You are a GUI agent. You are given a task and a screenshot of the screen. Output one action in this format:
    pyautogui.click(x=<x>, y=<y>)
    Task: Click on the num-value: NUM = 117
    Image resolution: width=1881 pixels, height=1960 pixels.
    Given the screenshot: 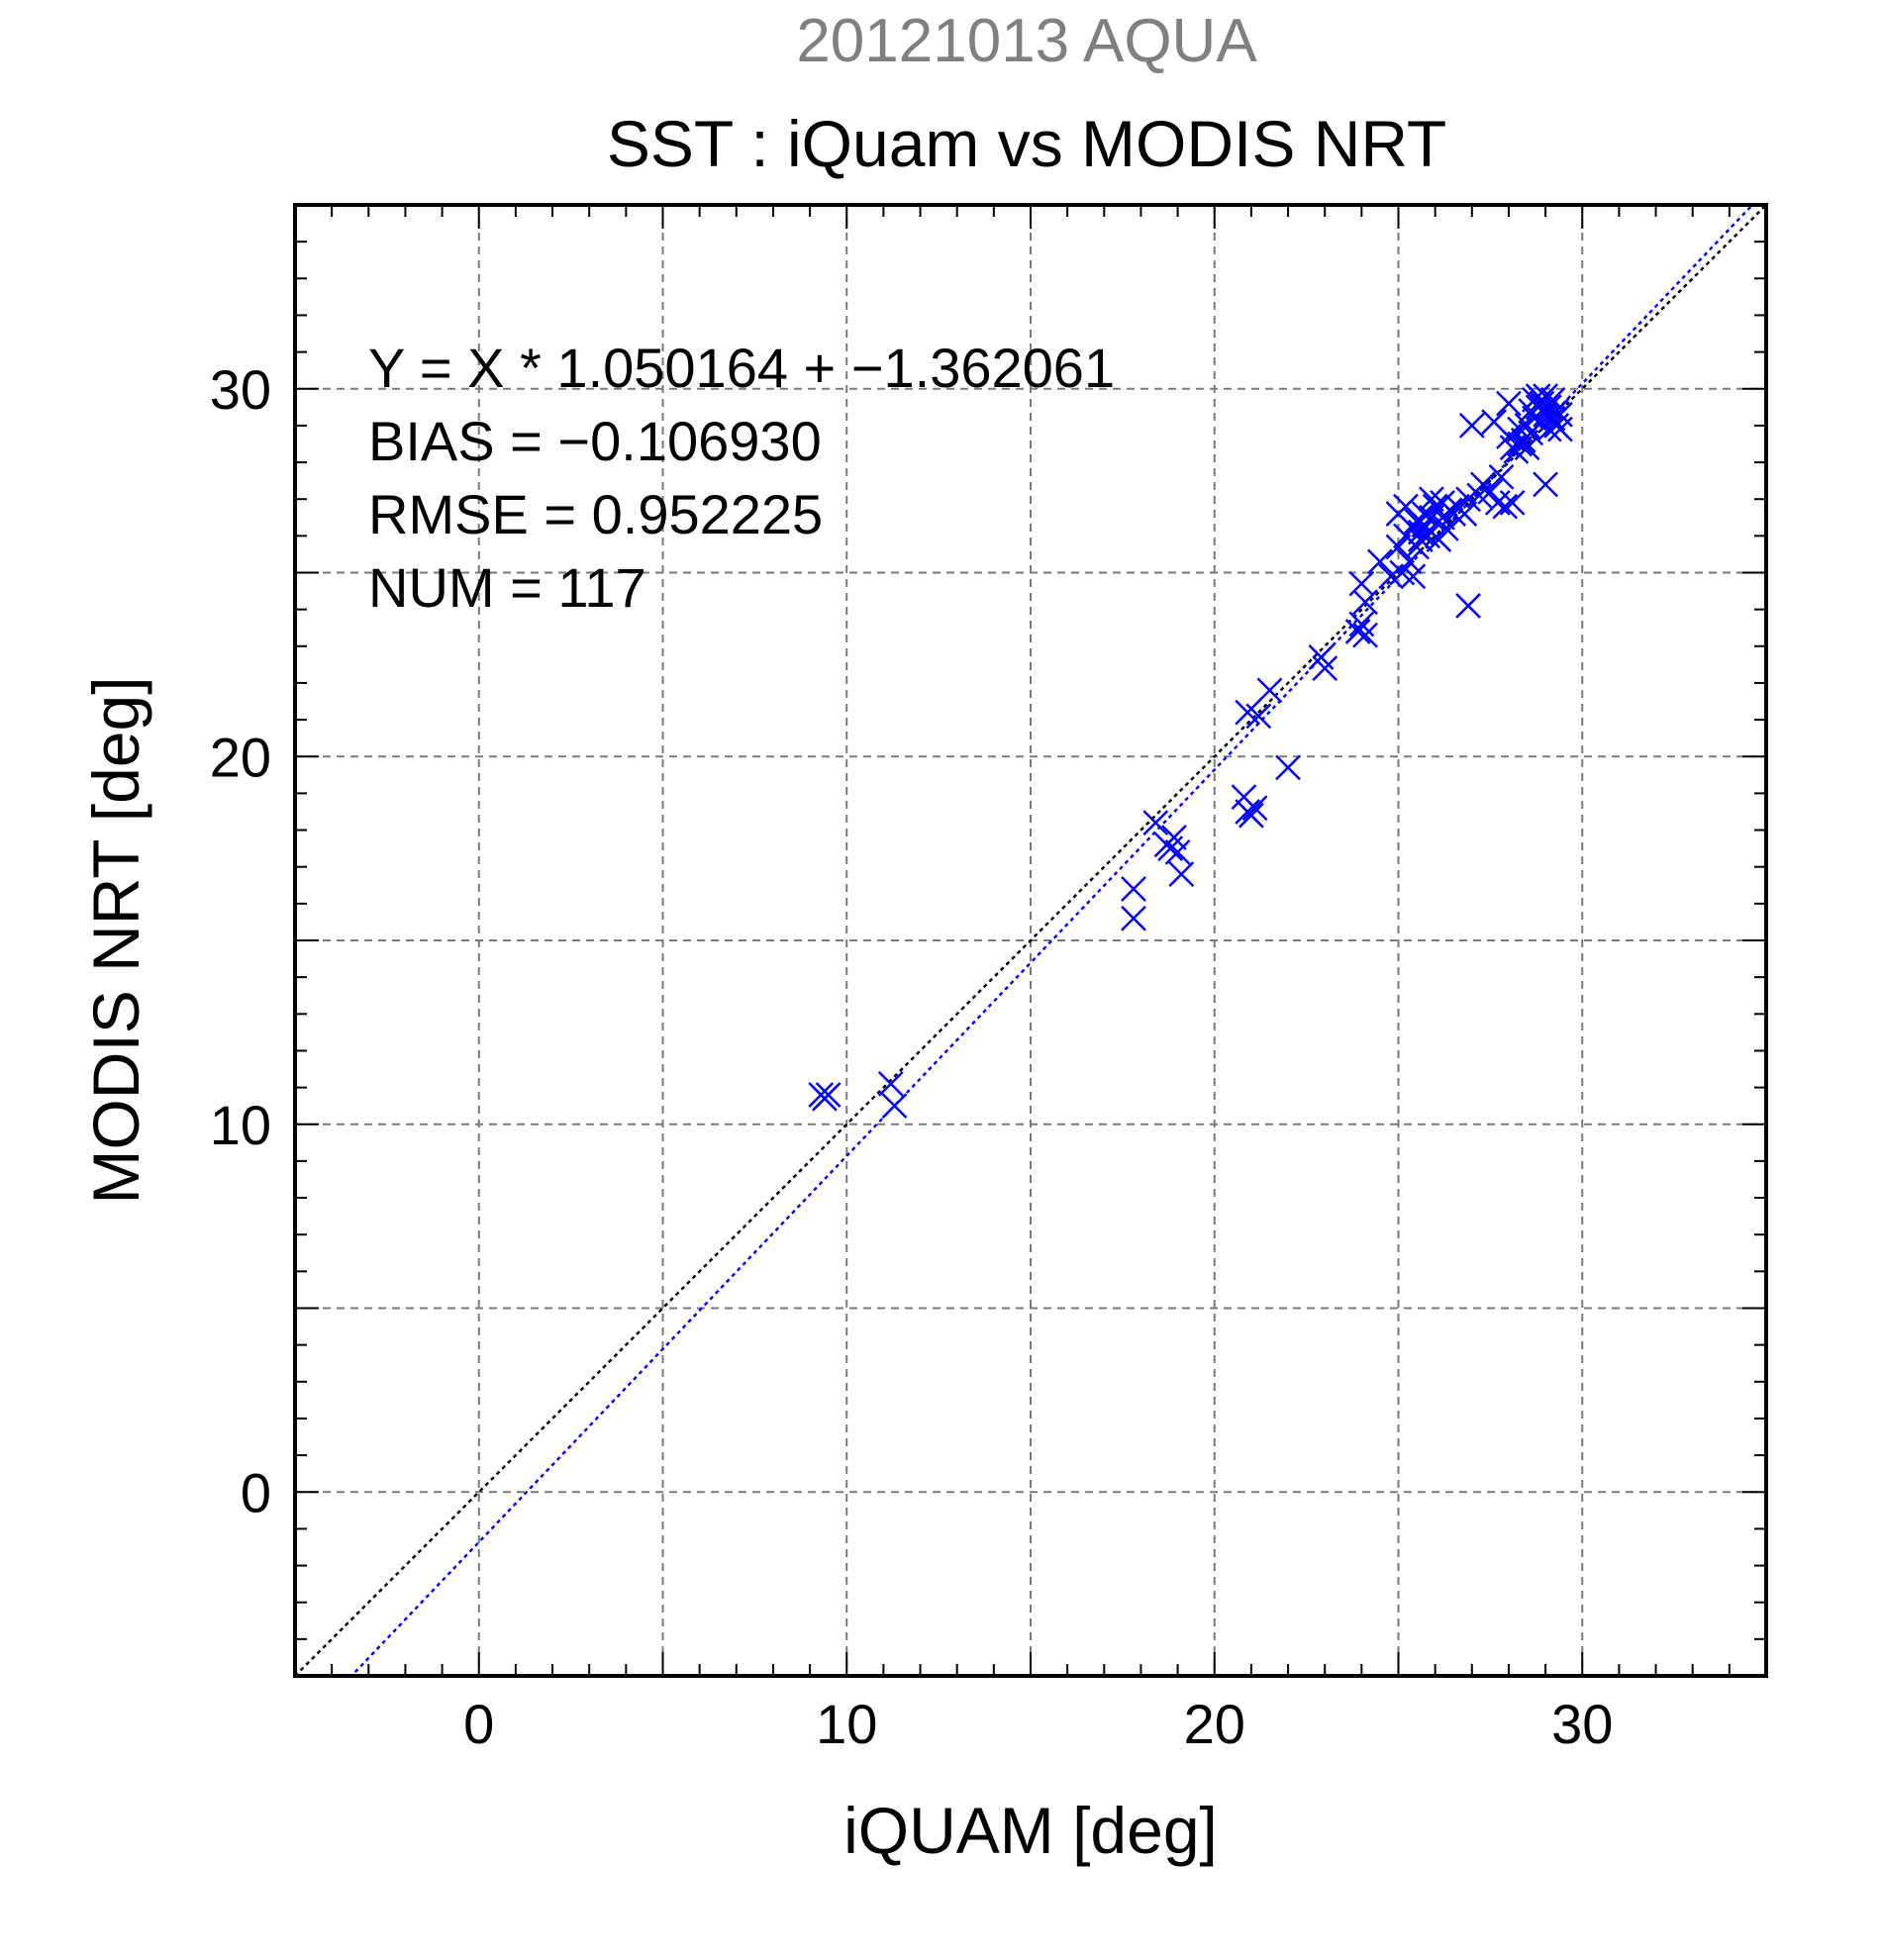 What is the action you would take?
    pyautogui.click(x=507, y=587)
    